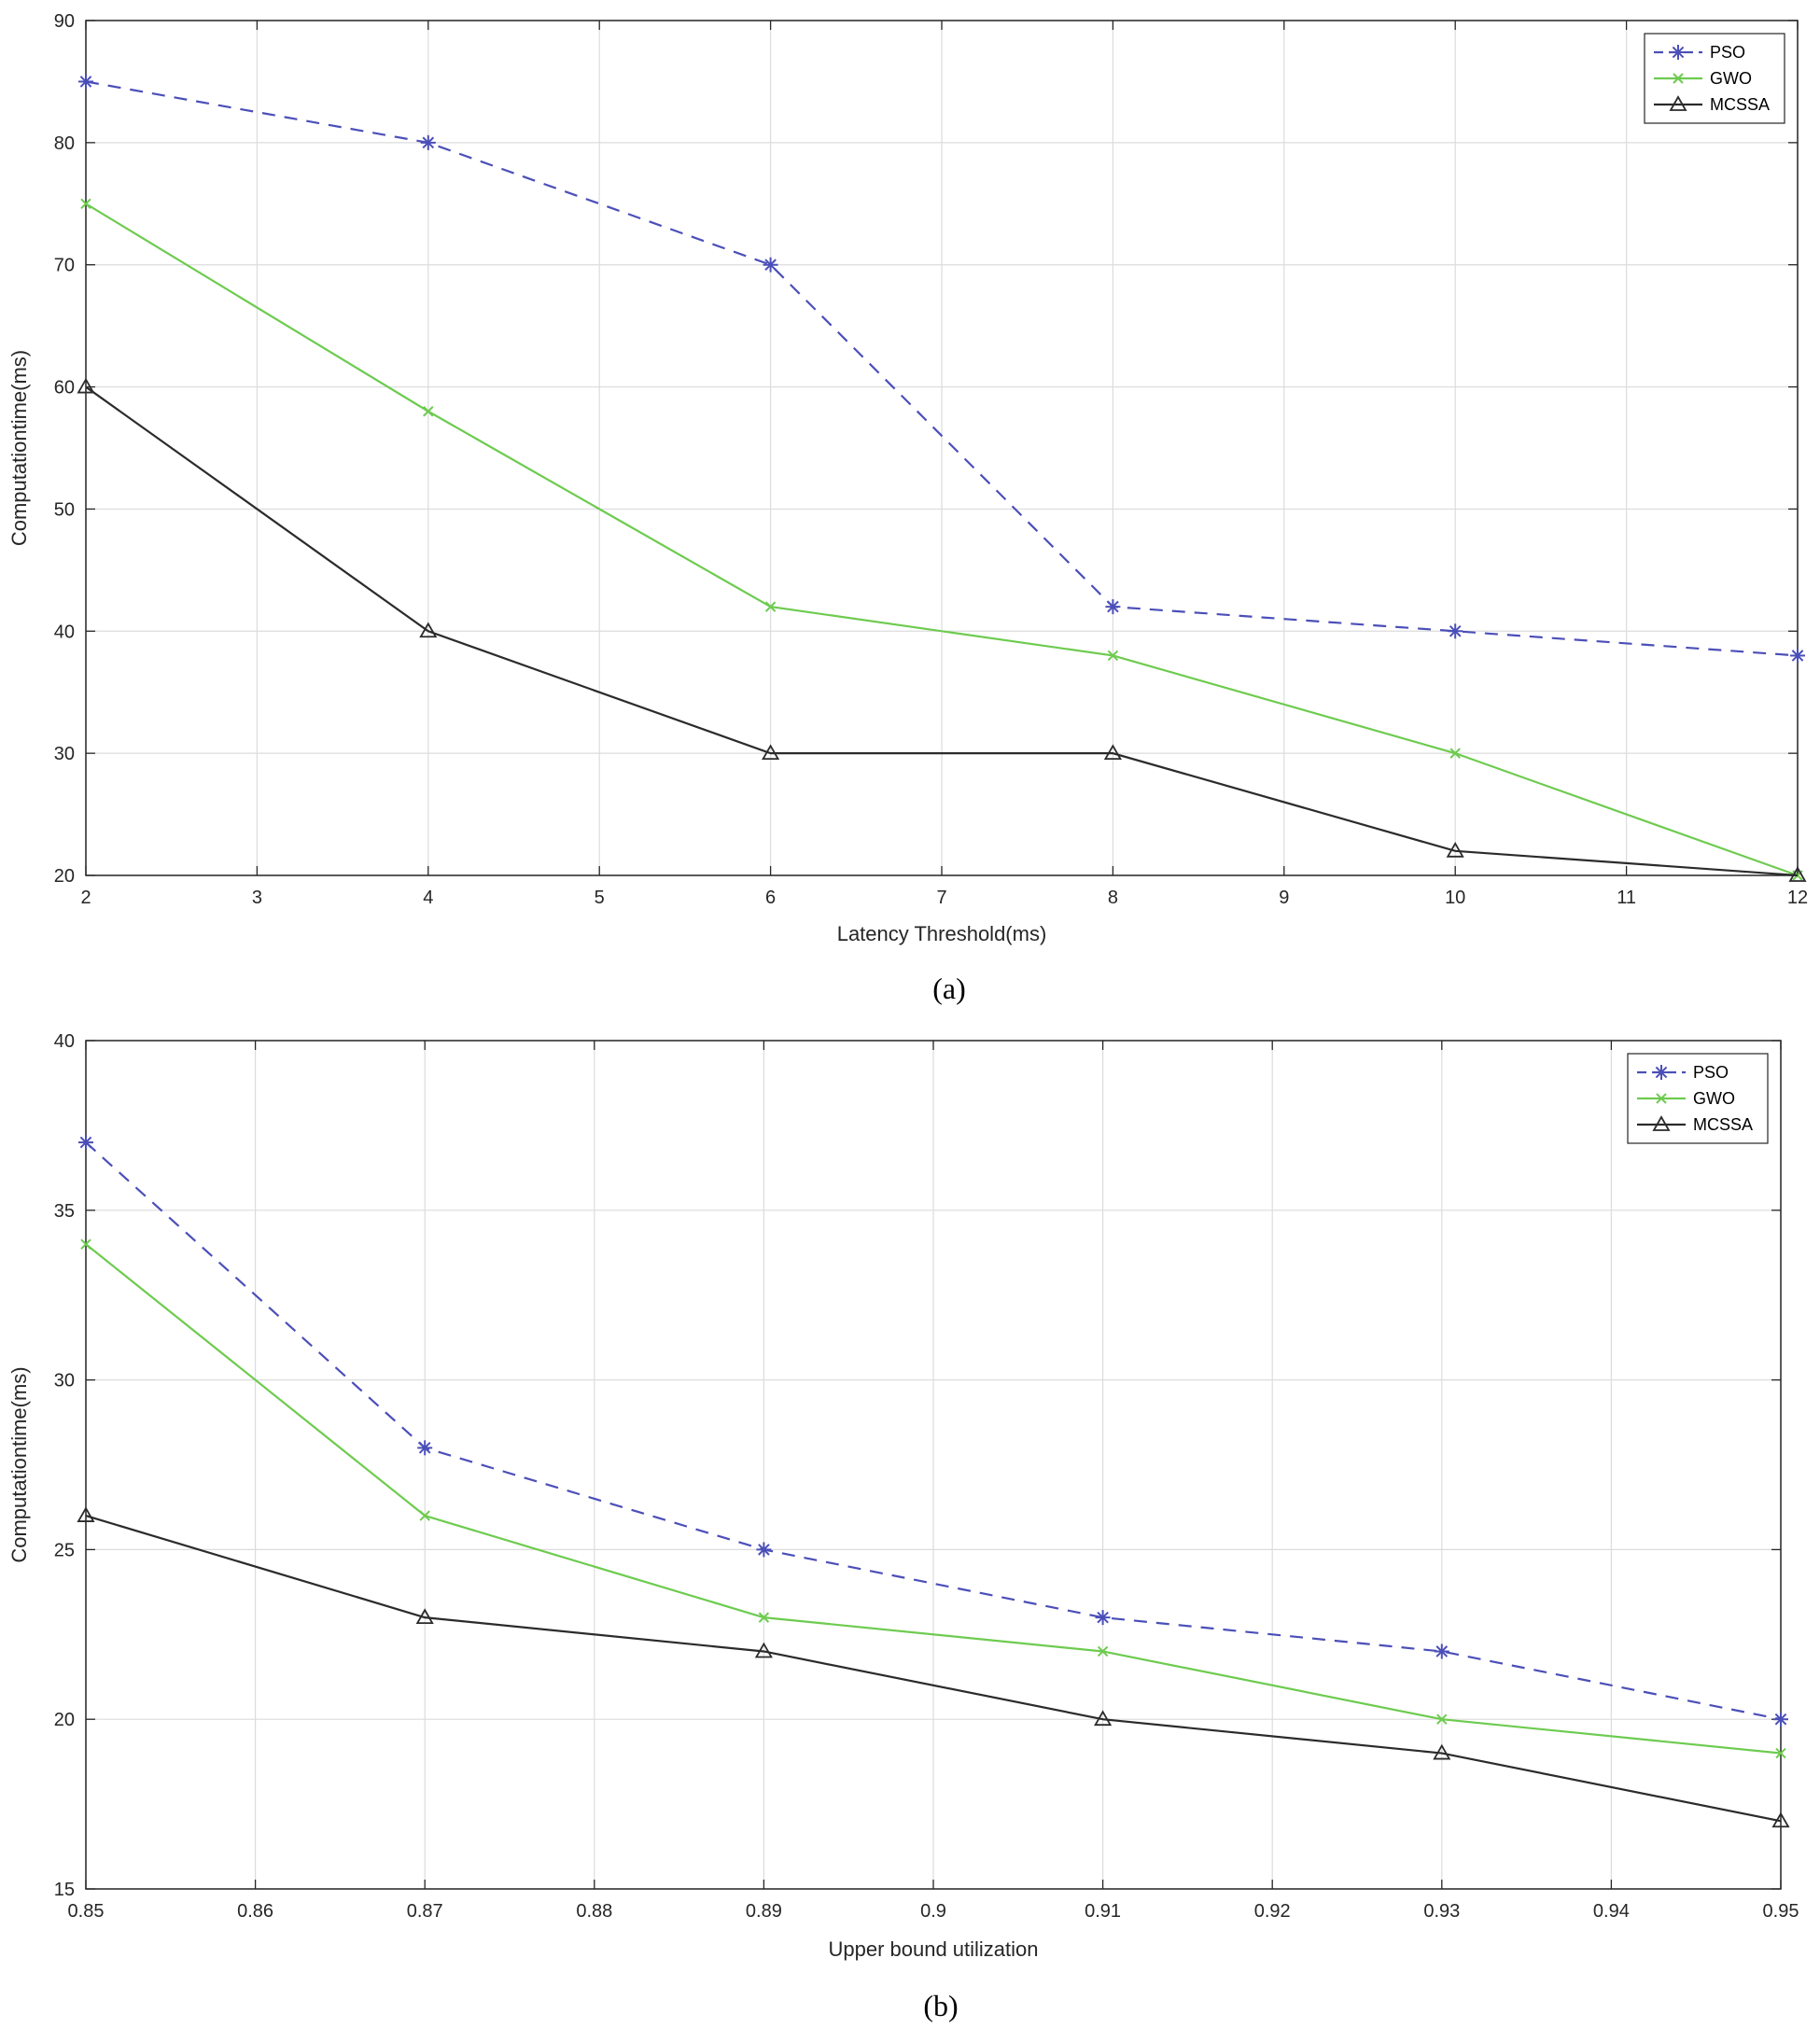 The image size is (1820, 2042). What do you see at coordinates (64, 1550) in the screenshot?
I see `y-tick-label: 25` at bounding box center [64, 1550].